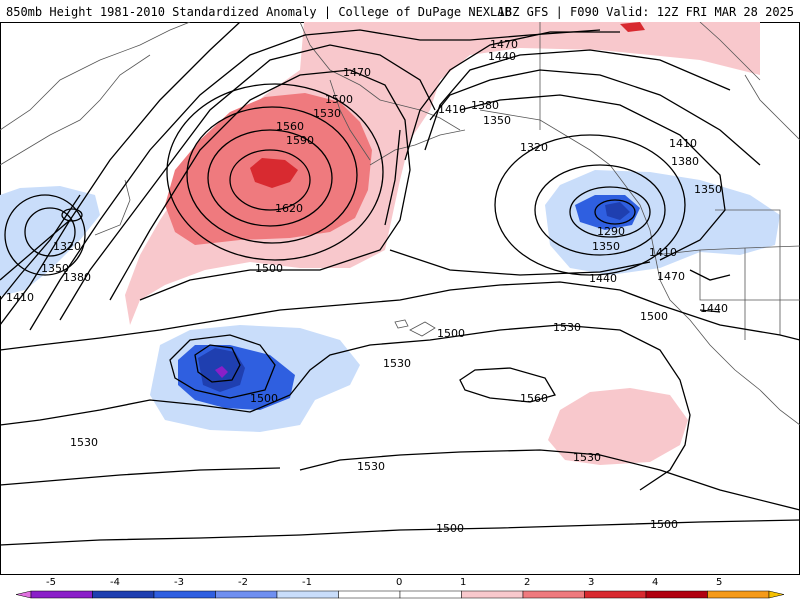  Describe the element at coordinates (51, 582) in the screenshot. I see `colorbar-tick-label: -5` at that location.